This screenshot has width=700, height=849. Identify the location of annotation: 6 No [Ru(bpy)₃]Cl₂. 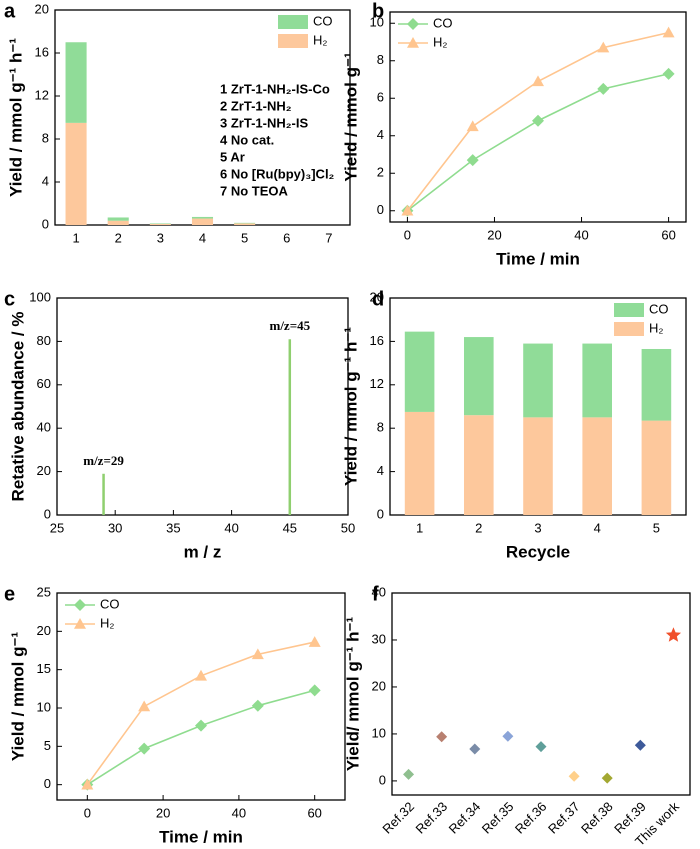
(277, 173).